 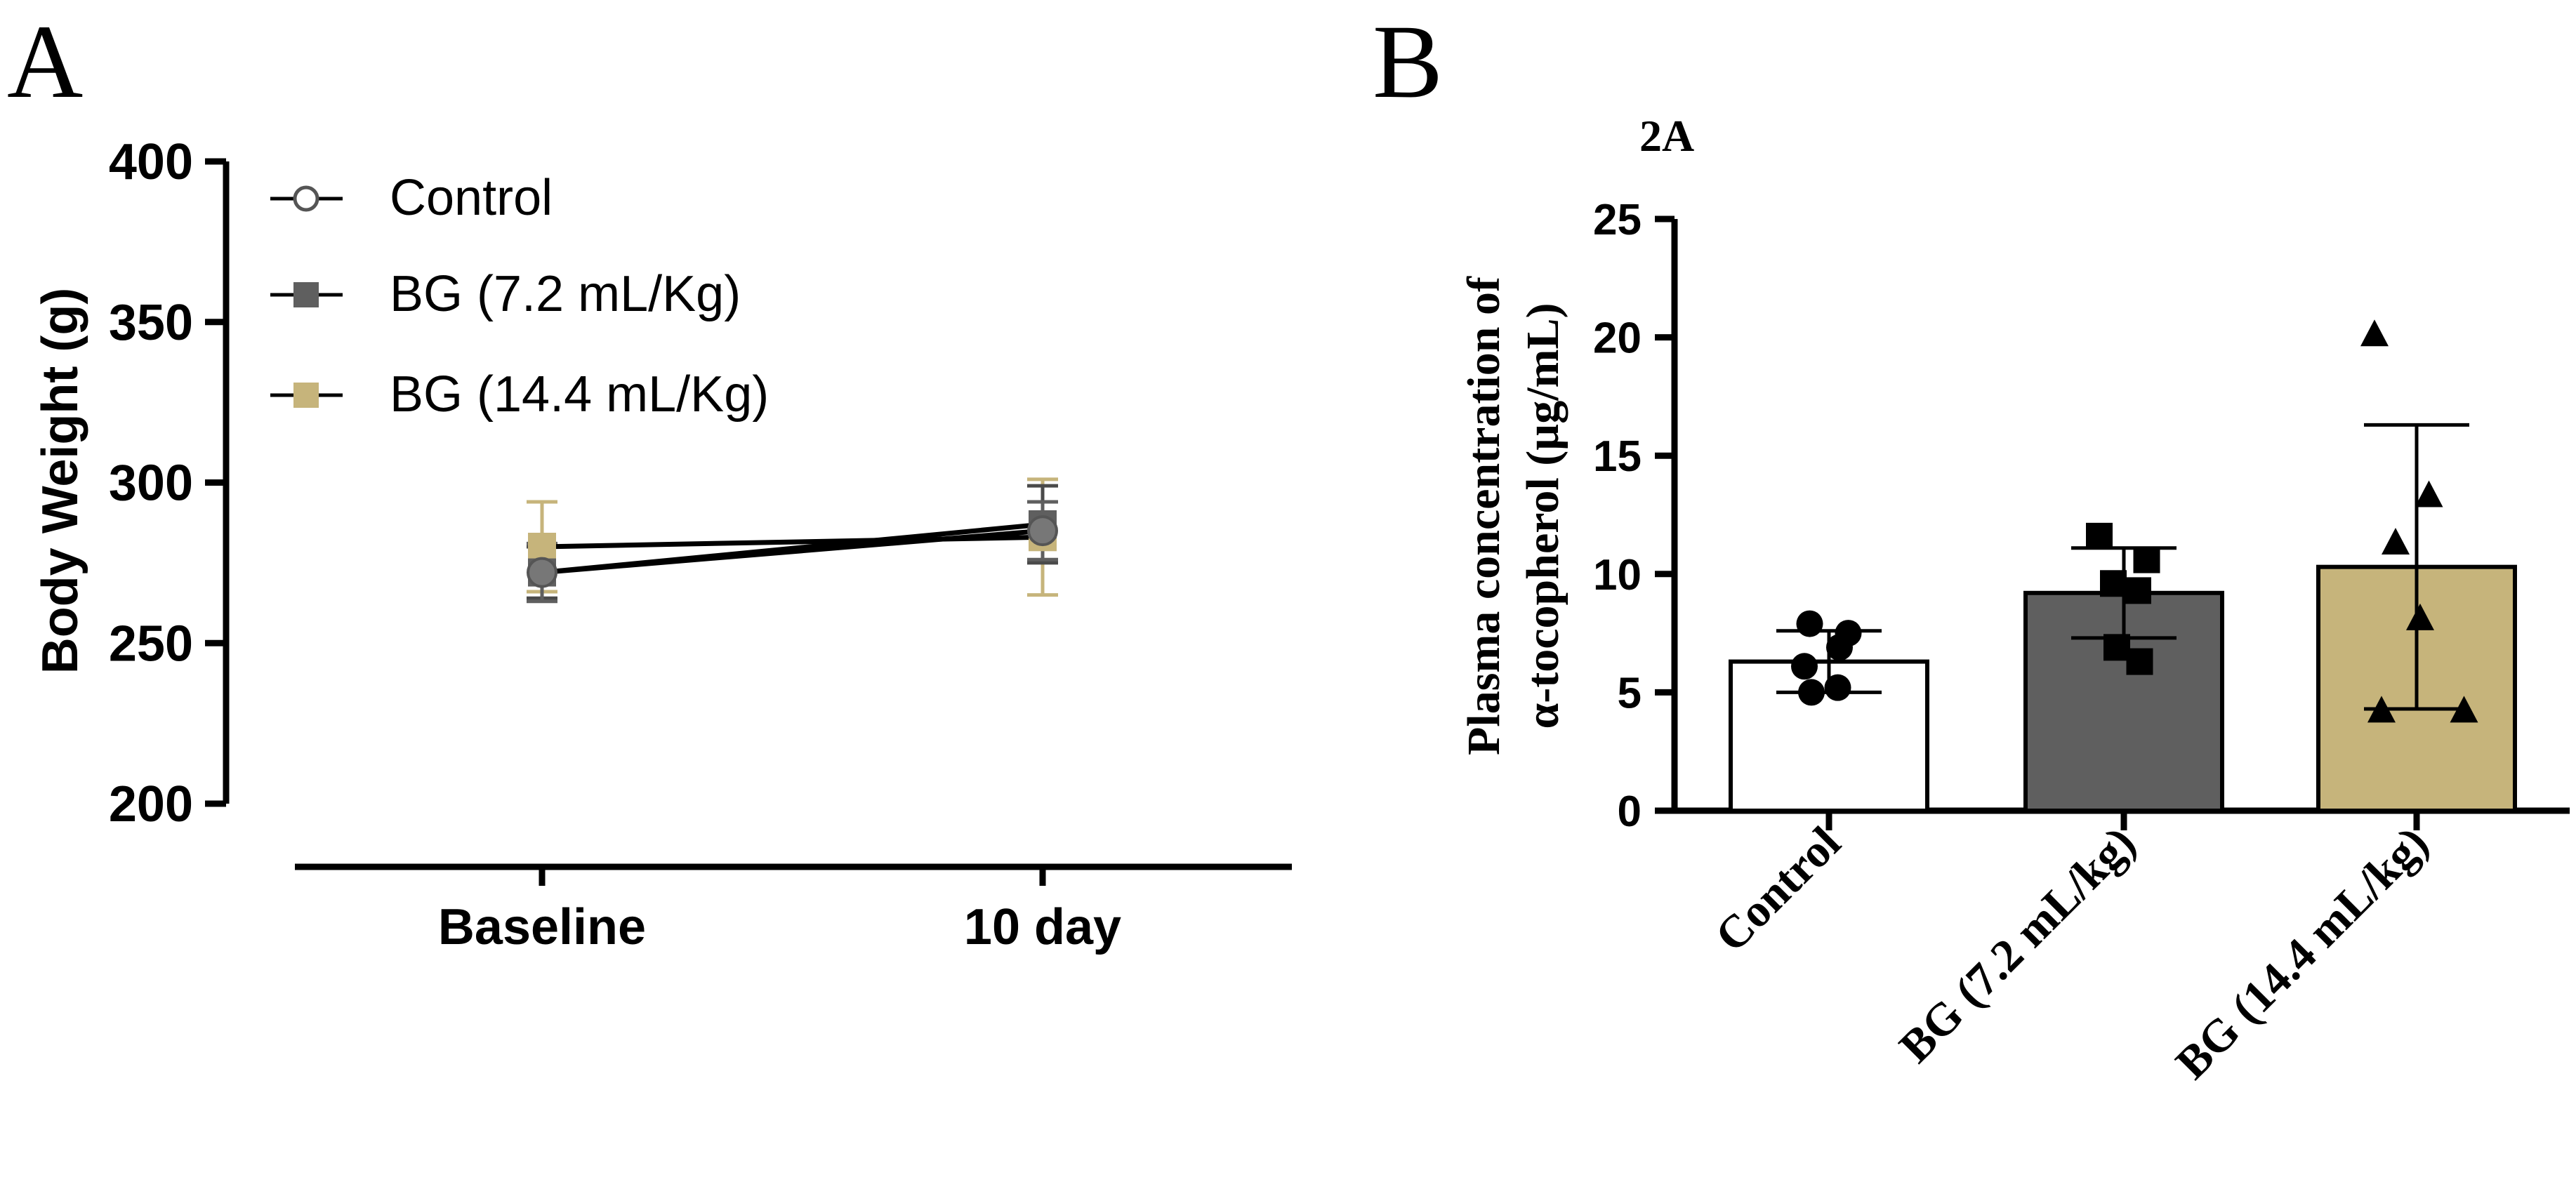 I want to click on x-tick-label: BG (14.4 mL/kg), so click(x=2302, y=953).